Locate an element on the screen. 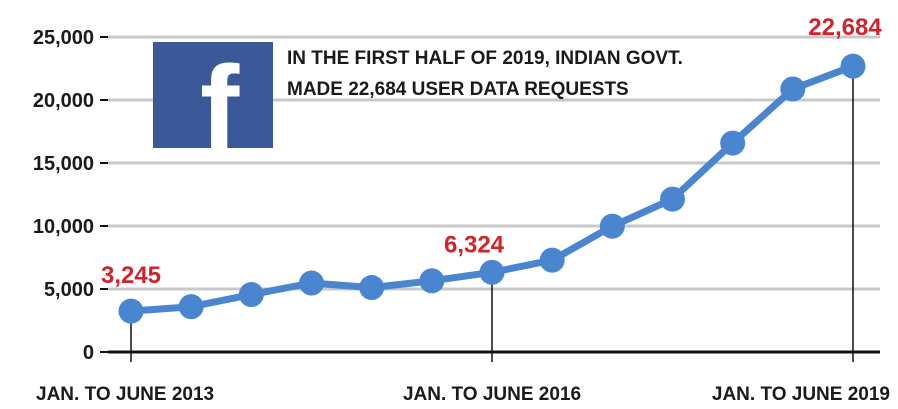  facebook-logo: f is located at coordinates (213, 108).